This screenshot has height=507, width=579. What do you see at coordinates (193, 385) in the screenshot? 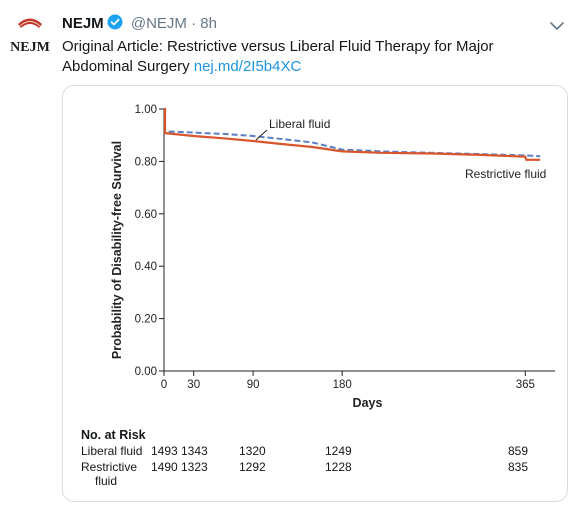
I see `x-tick-label: 30` at bounding box center [193, 385].